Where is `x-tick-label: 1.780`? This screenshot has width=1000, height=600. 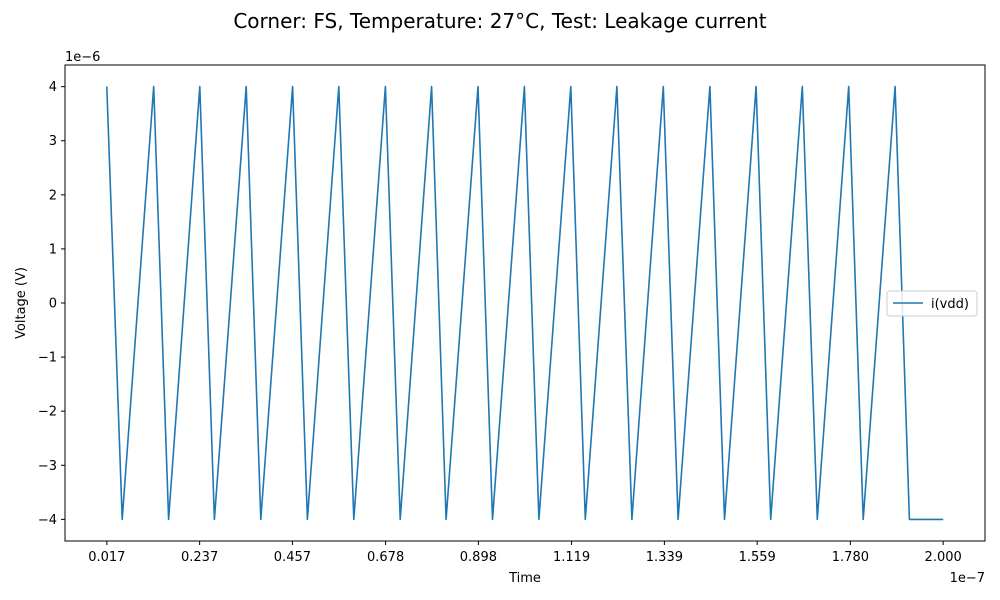
x-tick-label: 1.780 is located at coordinates (850, 557).